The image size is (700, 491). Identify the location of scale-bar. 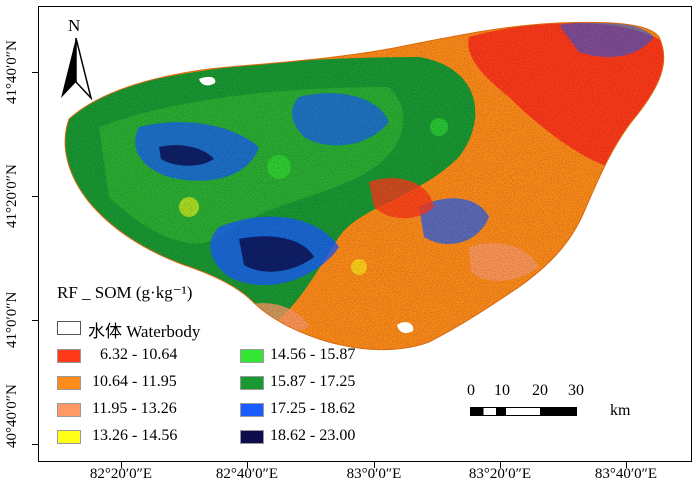
(523, 411).